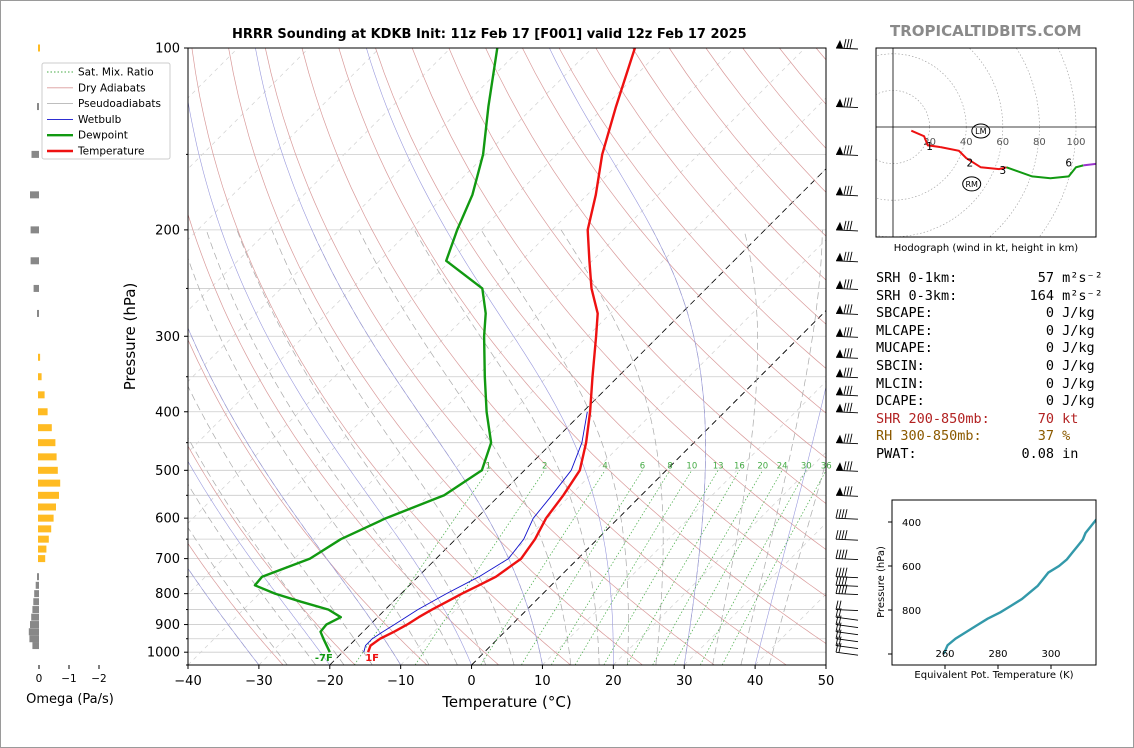  Describe the element at coordinates (642, 466) in the screenshot. I see `mixing-ratio-label: 6` at that location.